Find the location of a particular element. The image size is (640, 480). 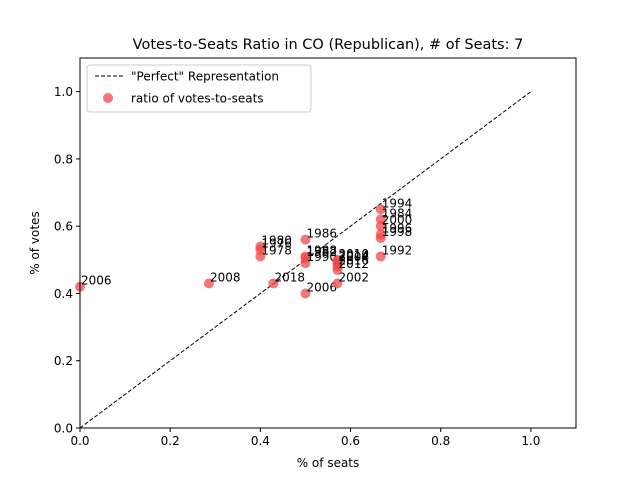

point-label-1992: 1992 is located at coordinates (397, 250).